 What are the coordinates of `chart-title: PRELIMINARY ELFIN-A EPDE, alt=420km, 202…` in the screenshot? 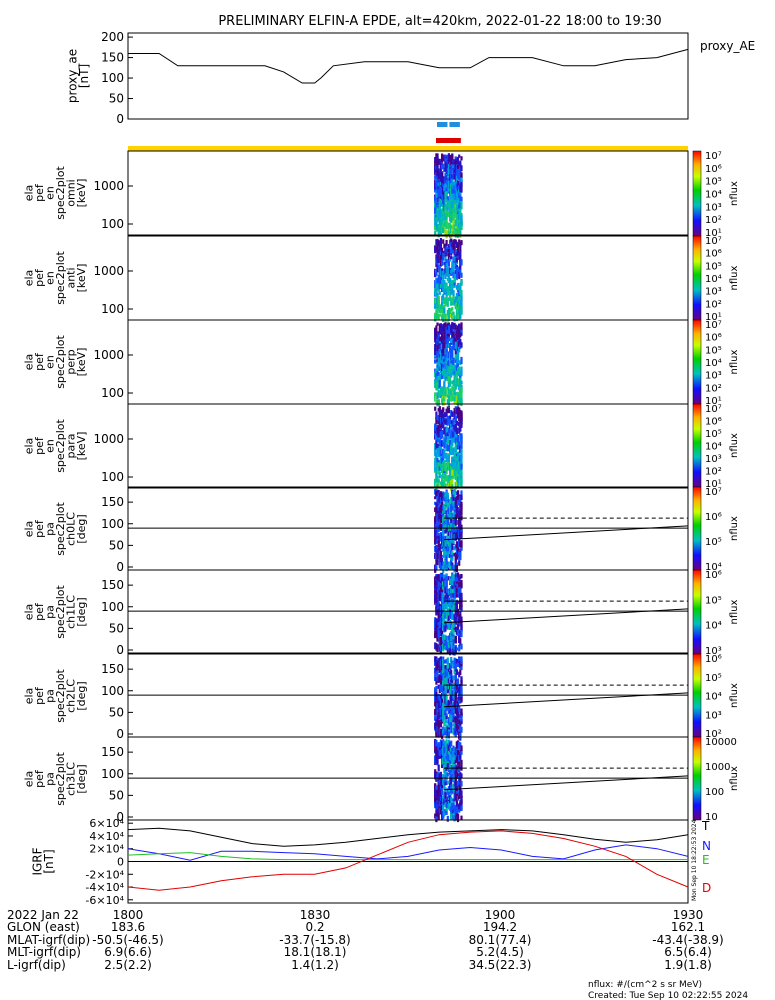 It's located at (439, 21).